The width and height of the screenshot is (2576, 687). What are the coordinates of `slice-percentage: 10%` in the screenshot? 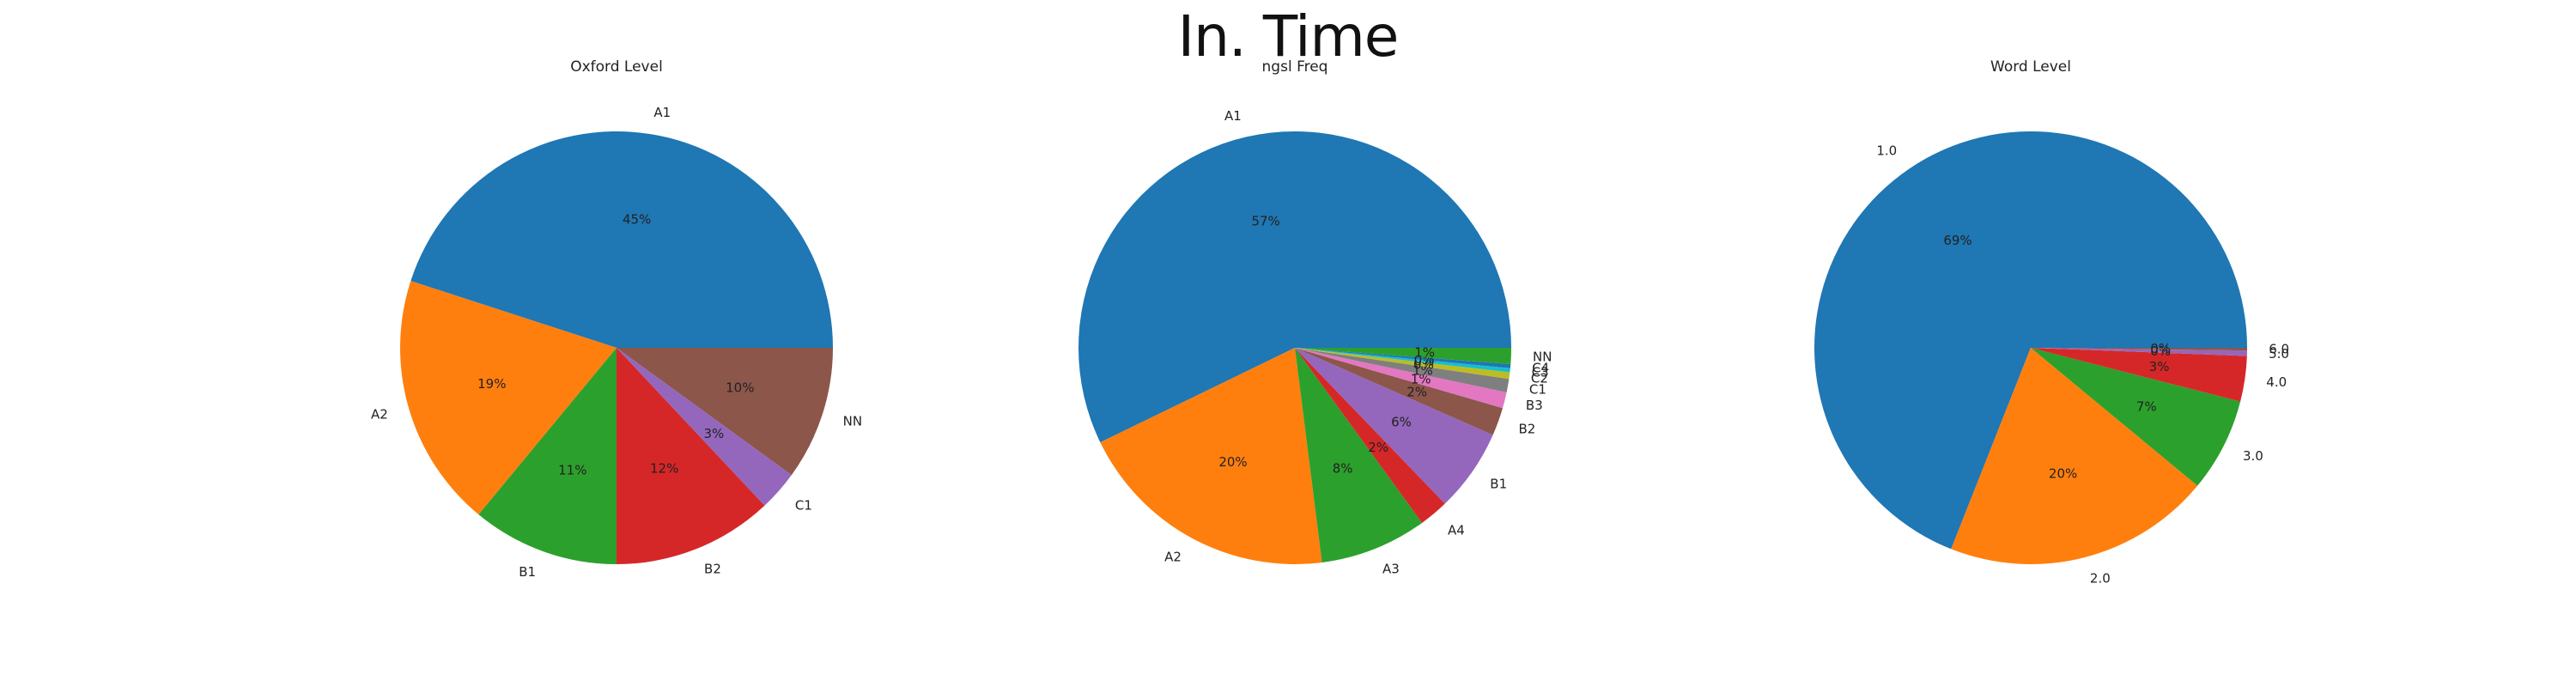 It's located at (740, 388).